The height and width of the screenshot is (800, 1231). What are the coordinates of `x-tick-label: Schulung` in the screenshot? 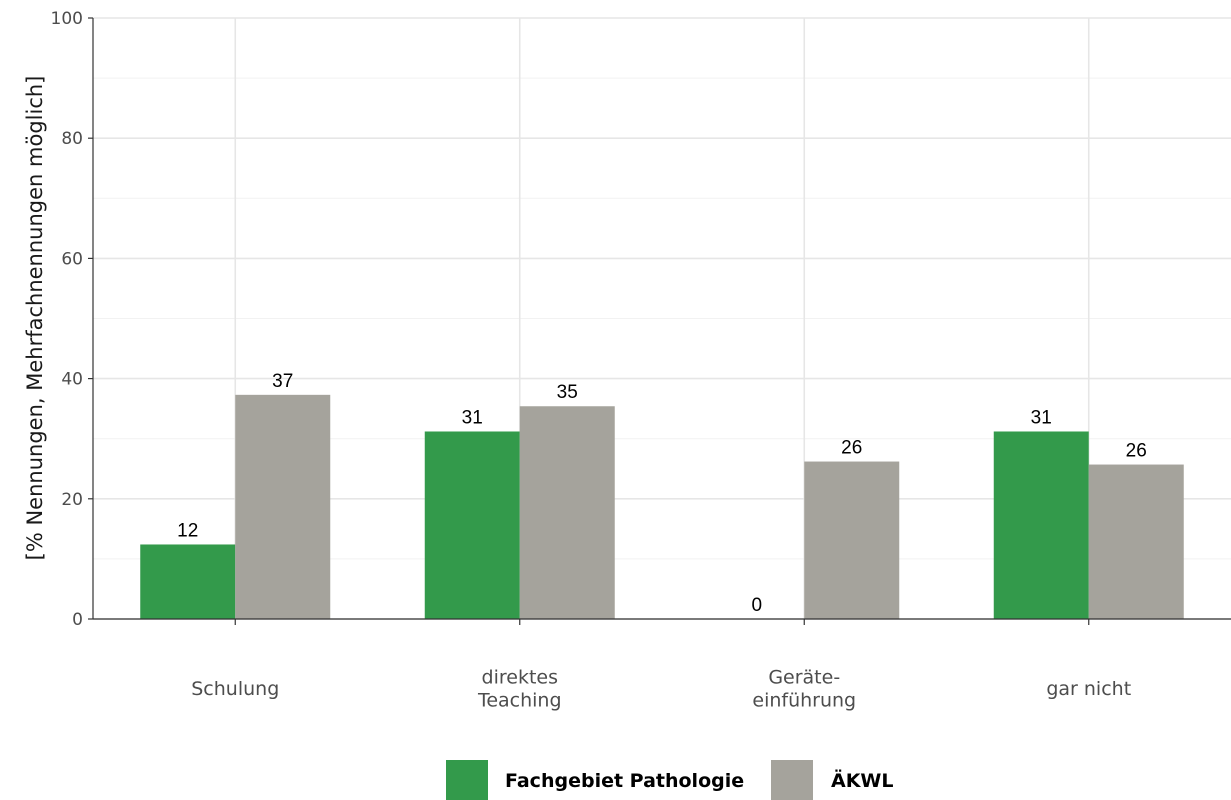 It's located at (235, 689).